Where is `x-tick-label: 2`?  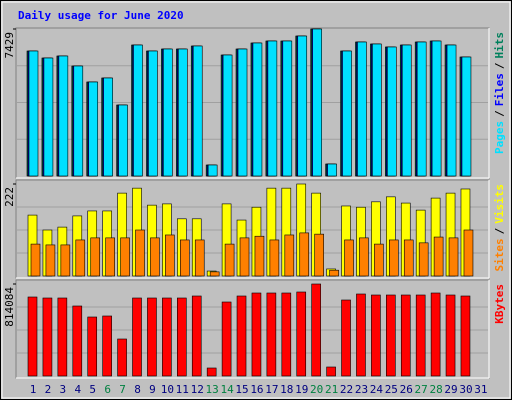
x-tick-label: 2 is located at coordinates (48, 389).